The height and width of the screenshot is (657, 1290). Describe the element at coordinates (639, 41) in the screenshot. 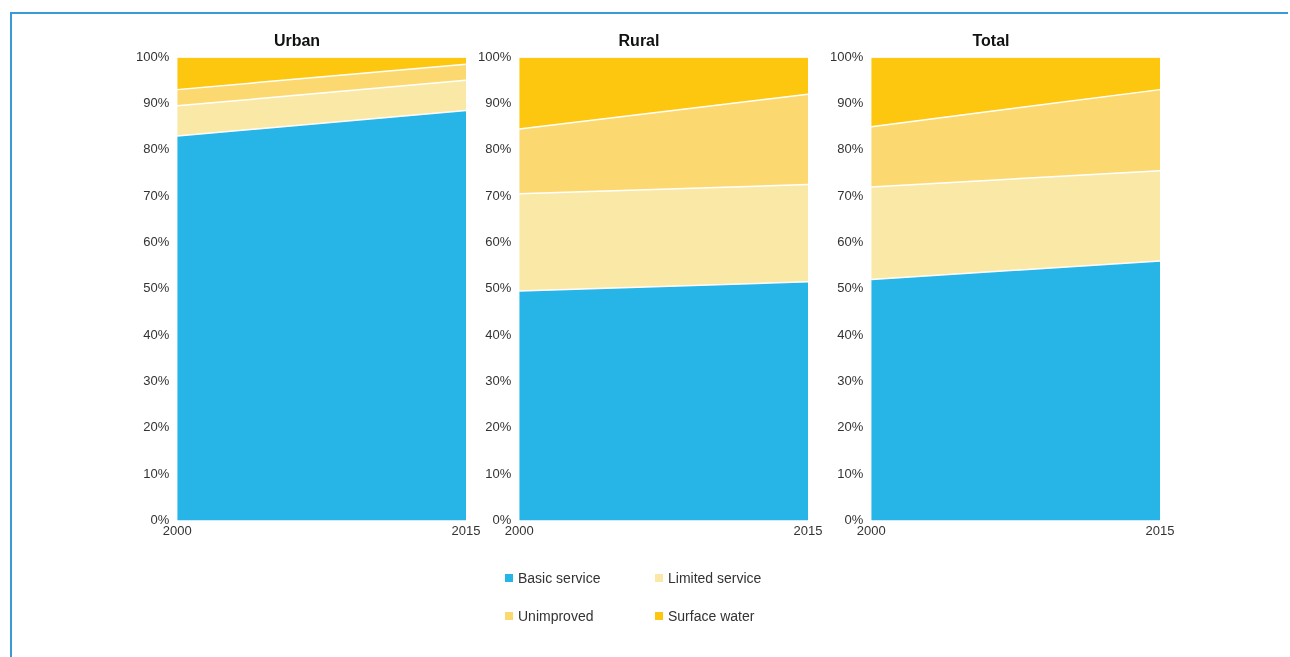

I see `chart-title: Rural` at that location.